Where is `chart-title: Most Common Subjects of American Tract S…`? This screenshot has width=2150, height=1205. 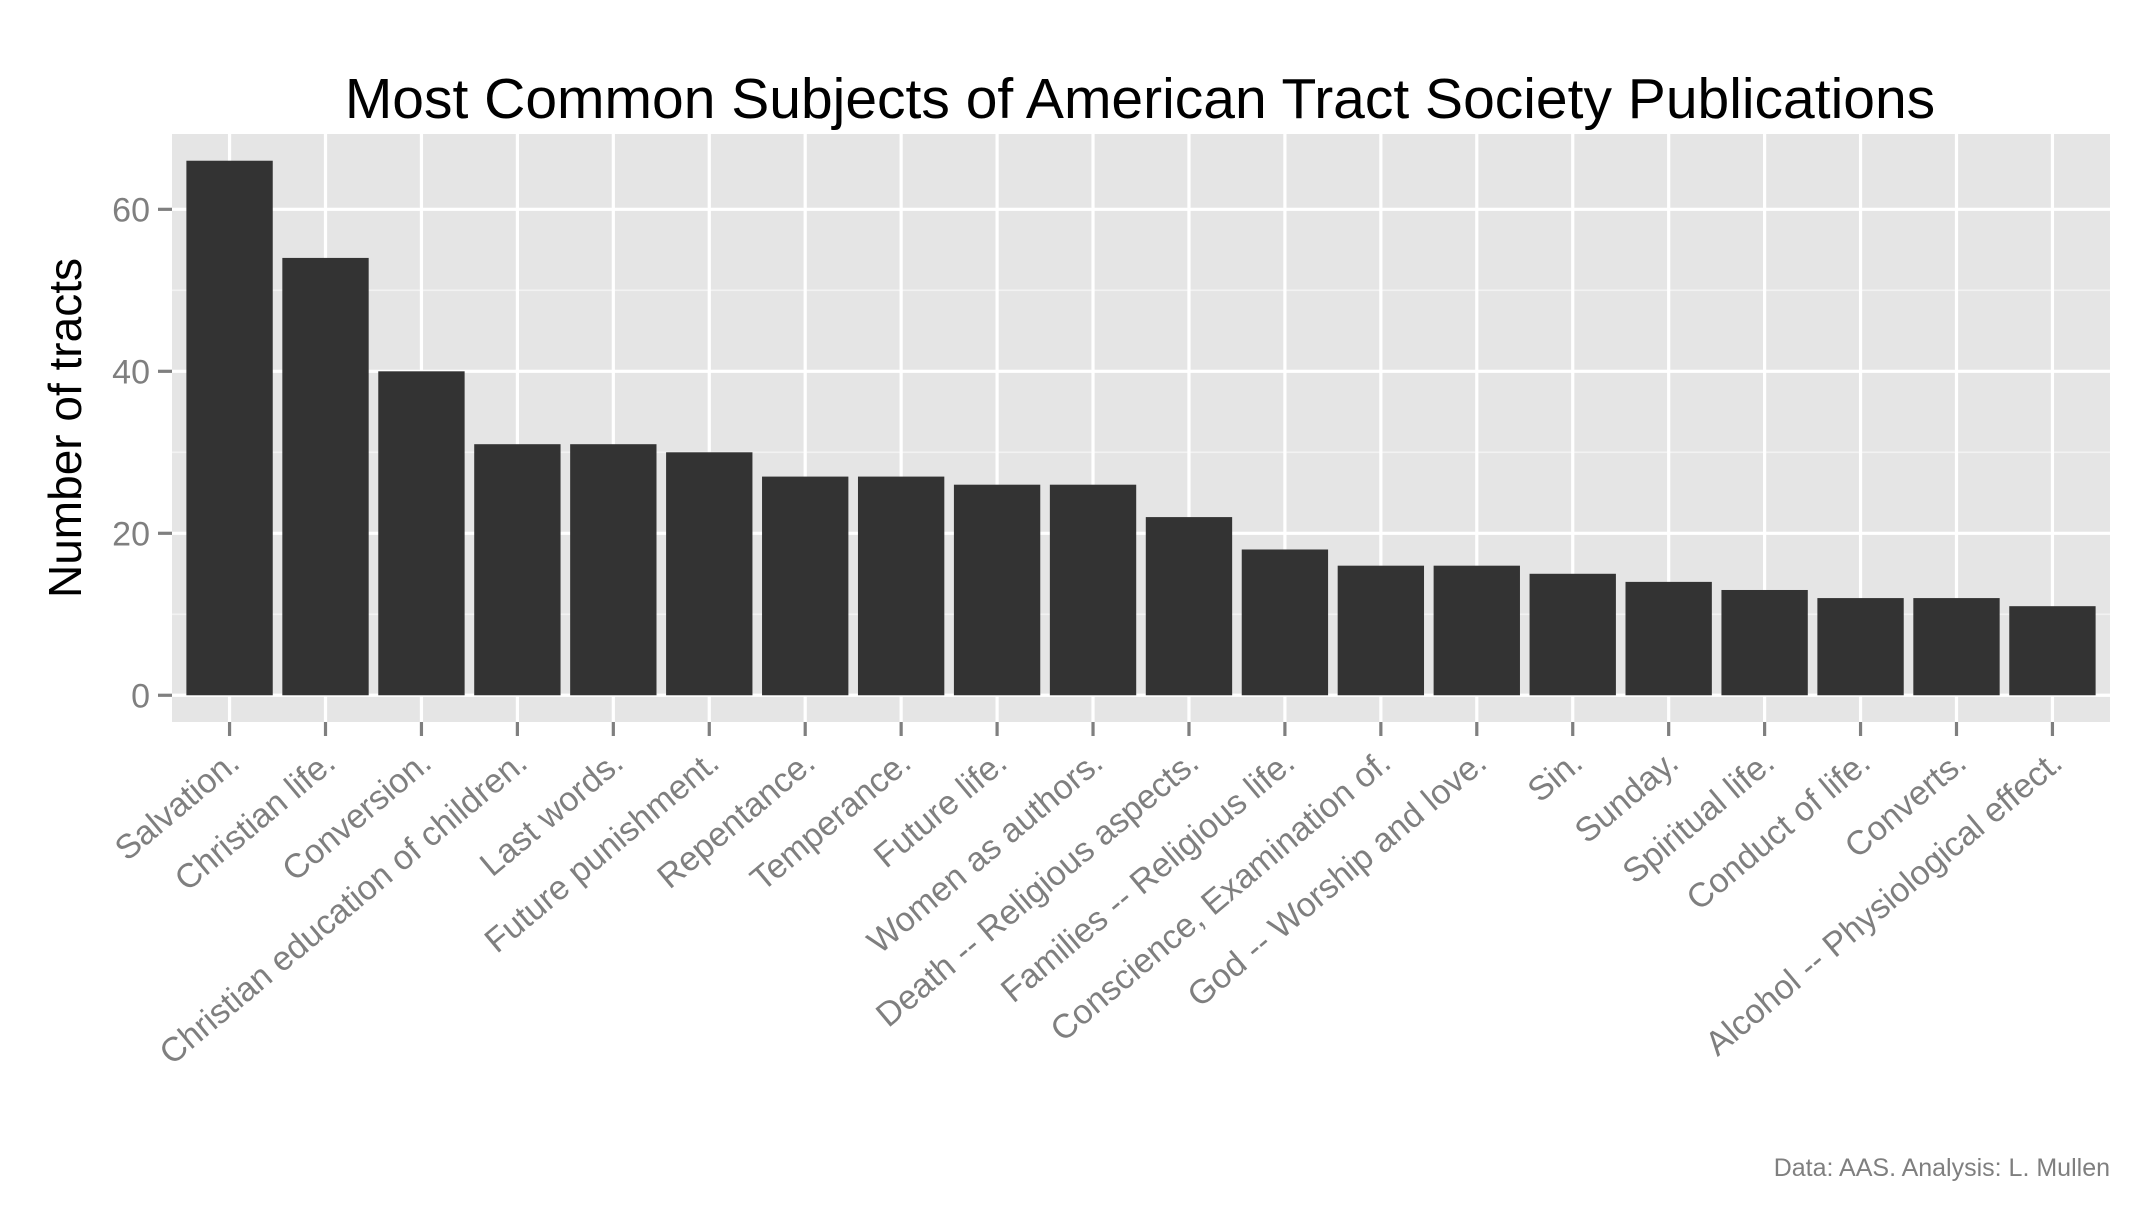 chart-title: Most Common Subjects of American Tract S… is located at coordinates (1140, 99).